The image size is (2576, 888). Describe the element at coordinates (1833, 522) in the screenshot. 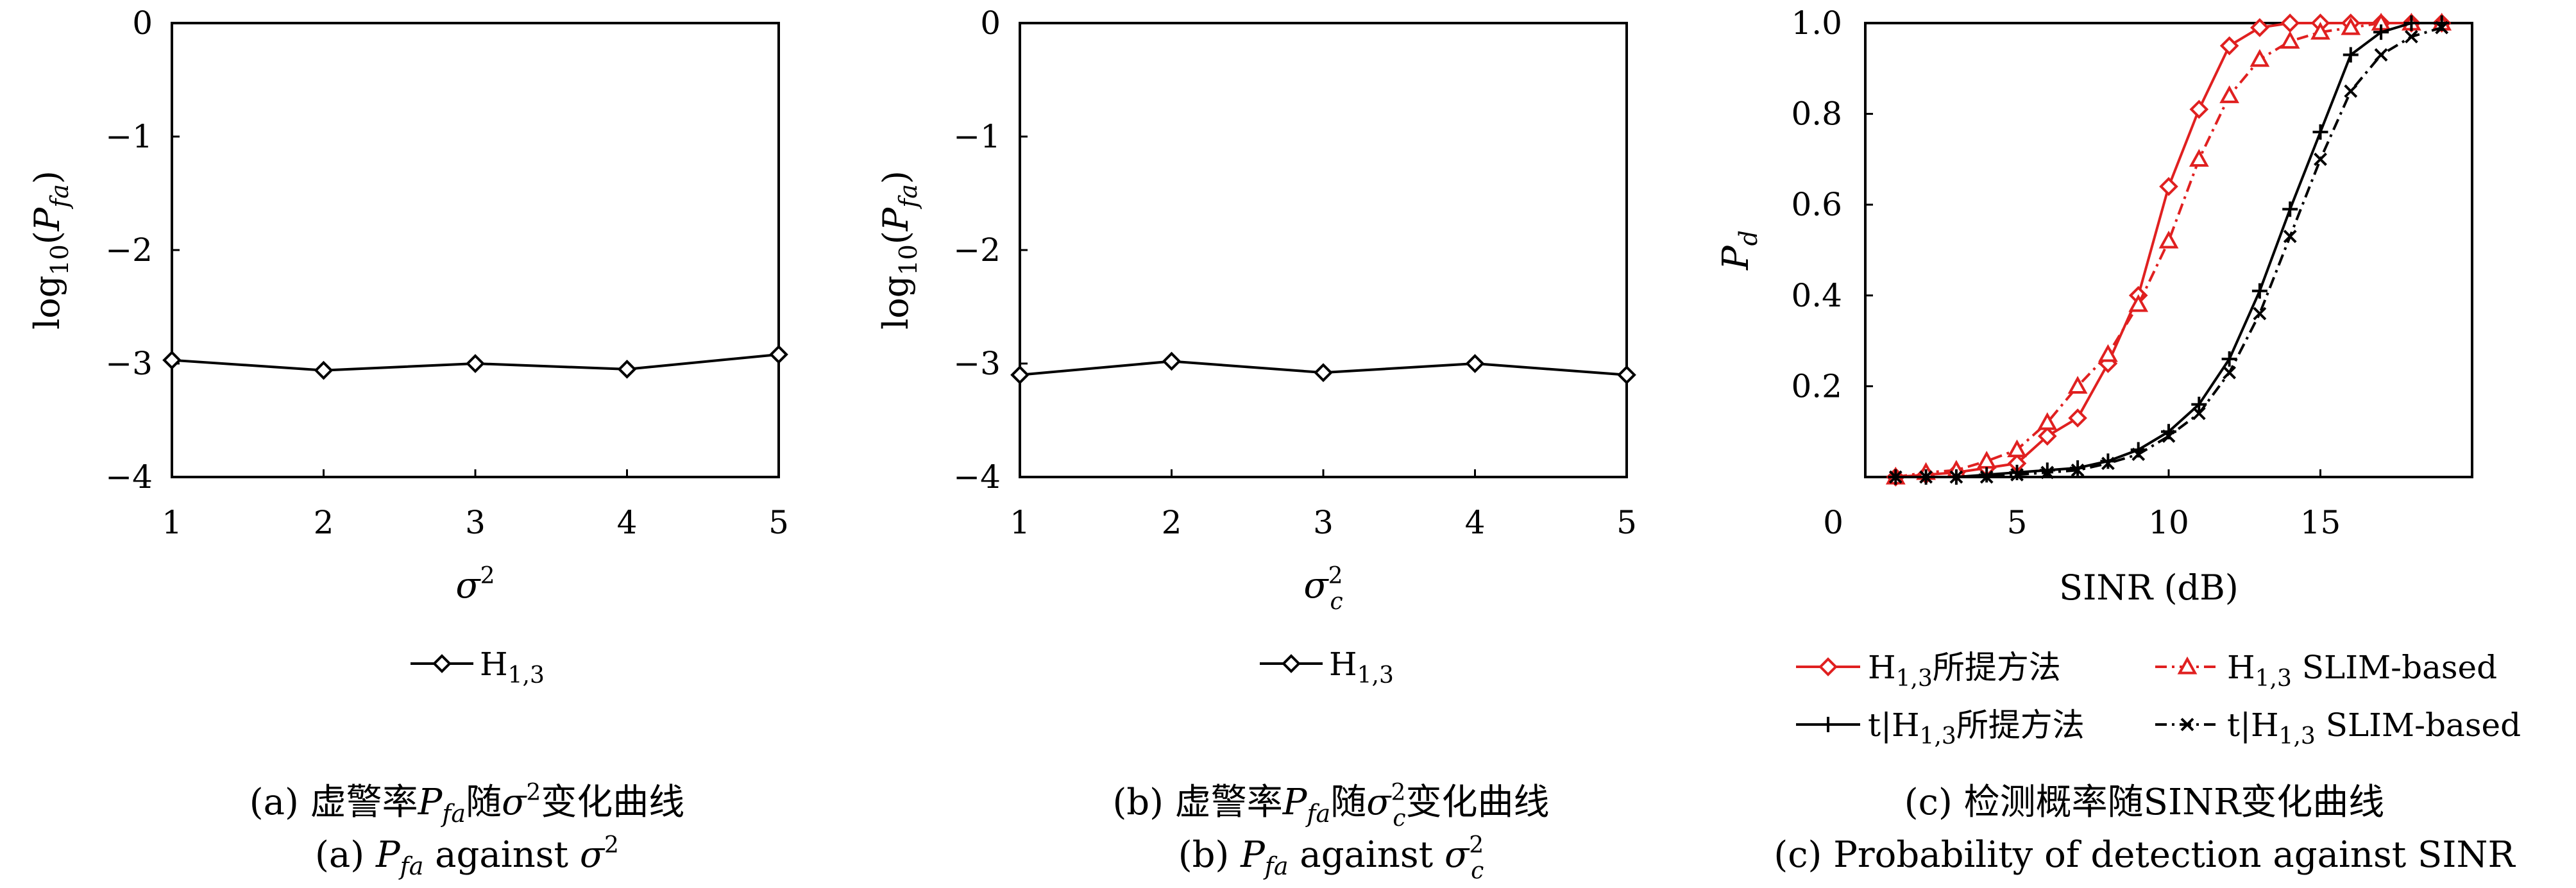

I see `panel-c-xtick-label: 0` at that location.